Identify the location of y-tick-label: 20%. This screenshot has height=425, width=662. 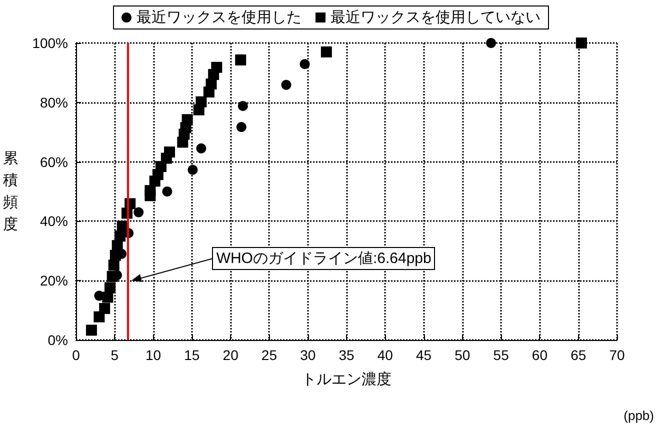
(54, 280).